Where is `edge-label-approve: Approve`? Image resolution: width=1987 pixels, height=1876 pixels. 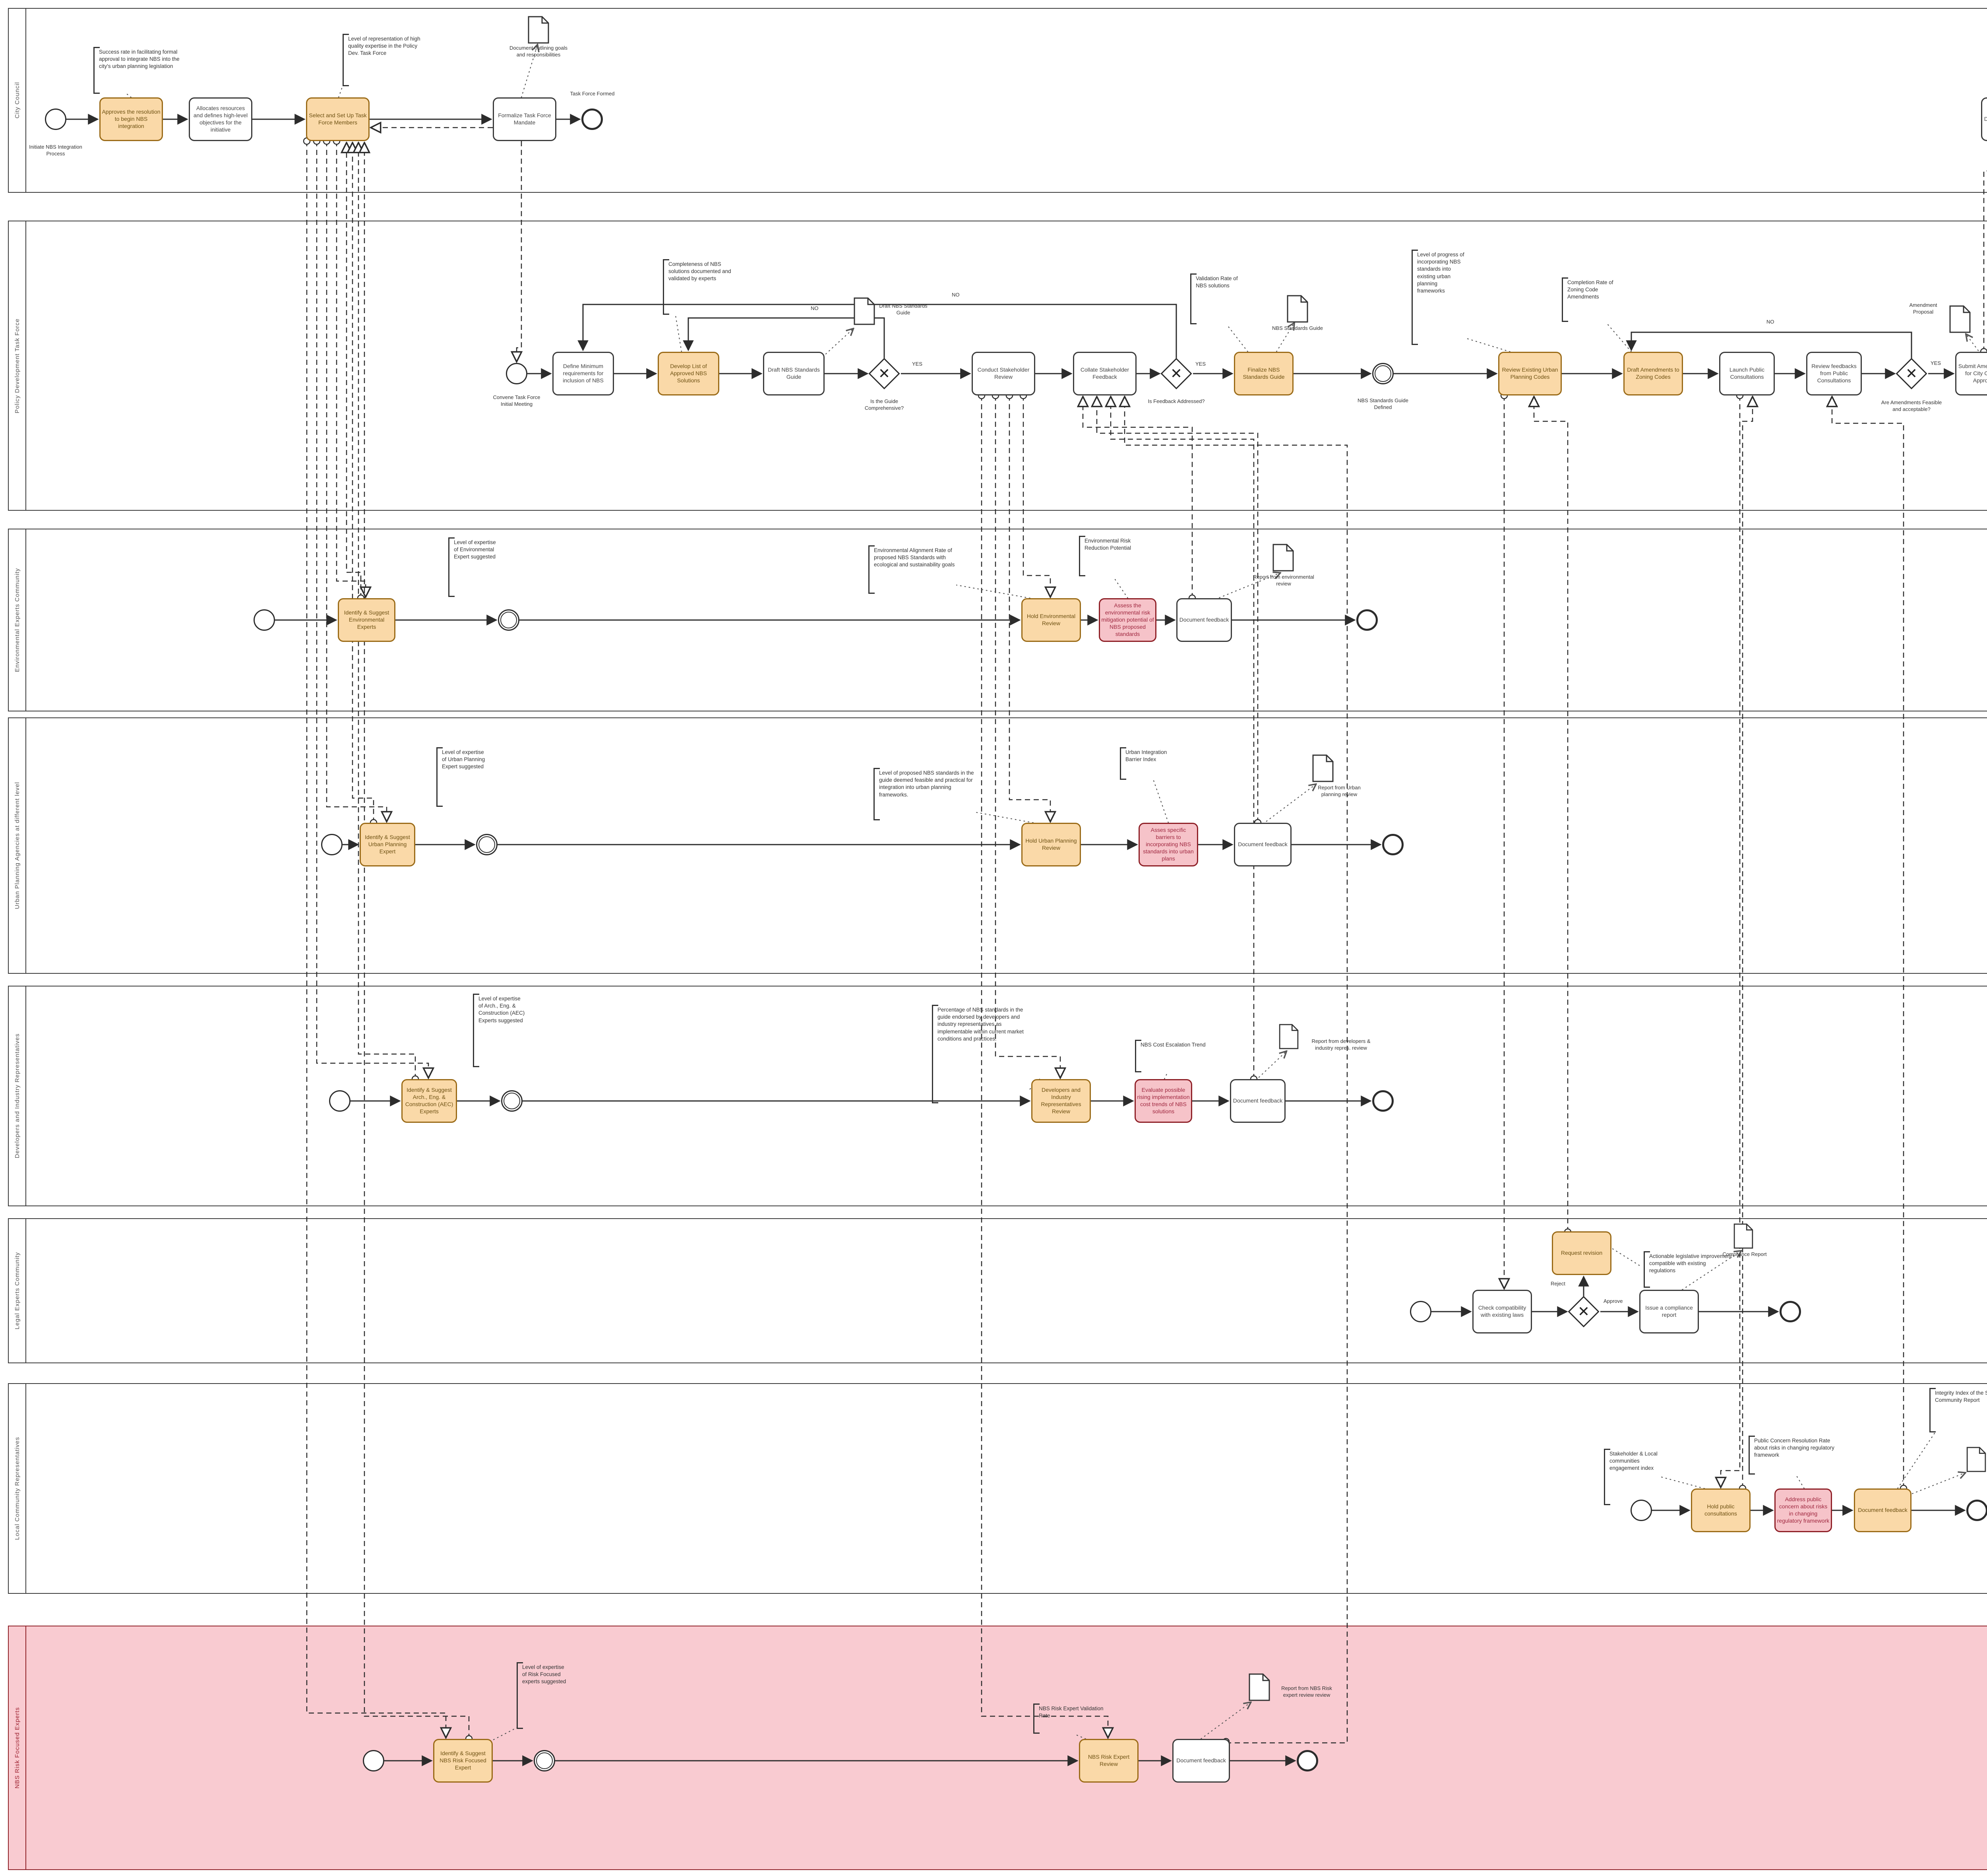
edge-label-approve: Approve is located at coordinates (1613, 1301).